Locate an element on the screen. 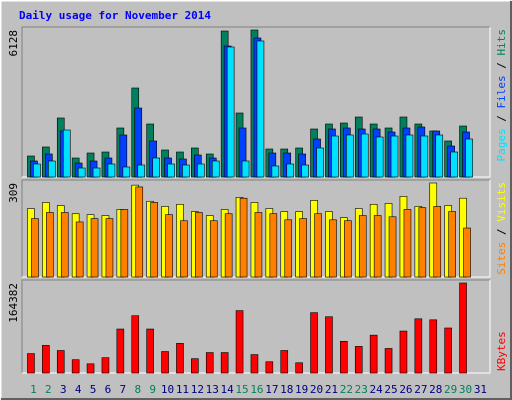  x-tick-label: 26 is located at coordinates (405, 389).